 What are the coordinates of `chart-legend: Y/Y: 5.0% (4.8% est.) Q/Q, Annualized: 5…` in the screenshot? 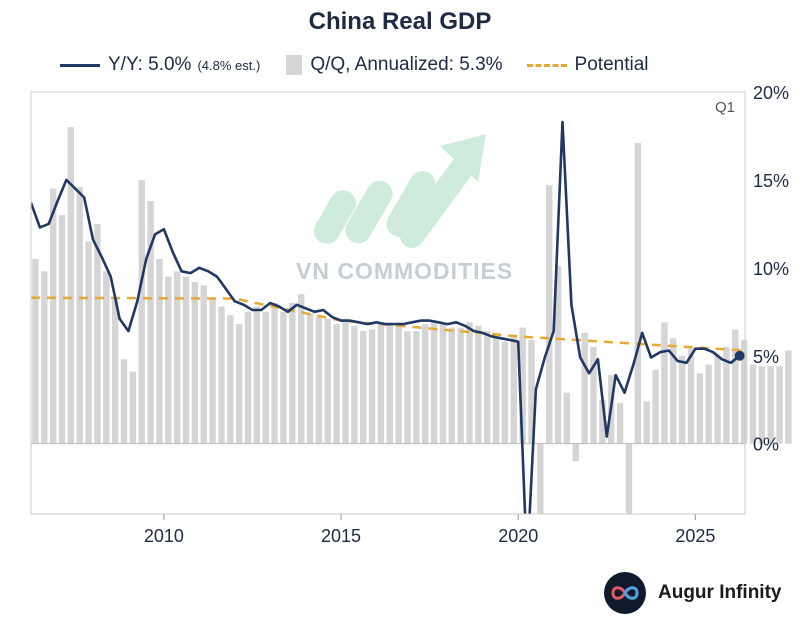 It's located at (354, 65).